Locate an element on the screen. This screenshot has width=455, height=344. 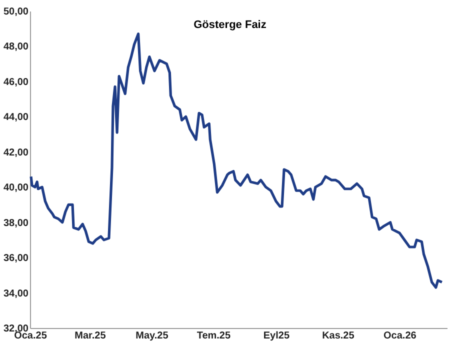
y-tick-label: 50,00 is located at coordinates (16, 12).